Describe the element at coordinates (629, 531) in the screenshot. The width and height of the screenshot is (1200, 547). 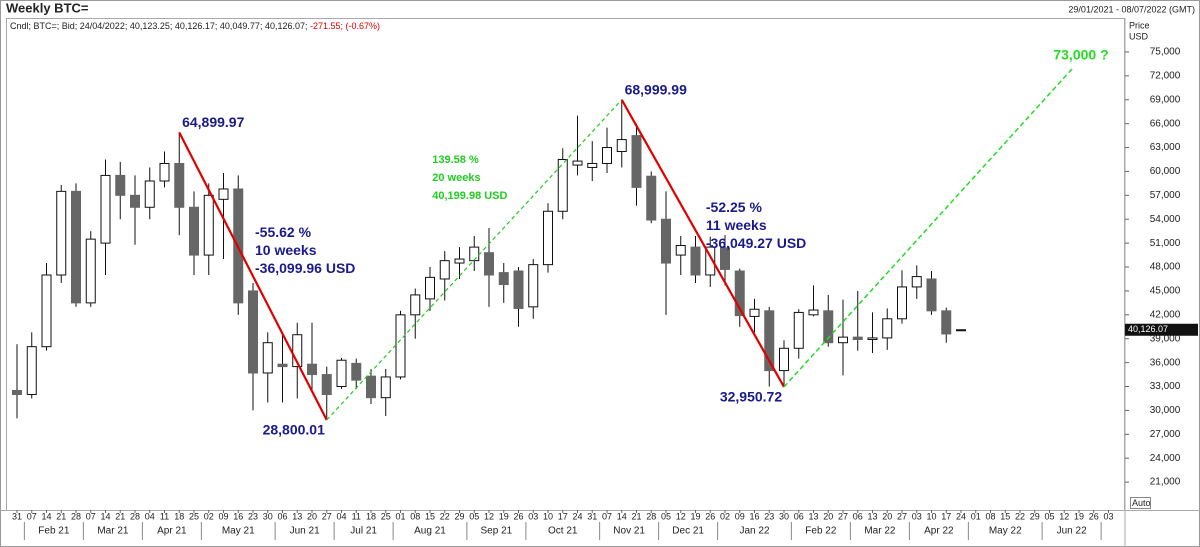
I see `month-label: Nov 21` at that location.